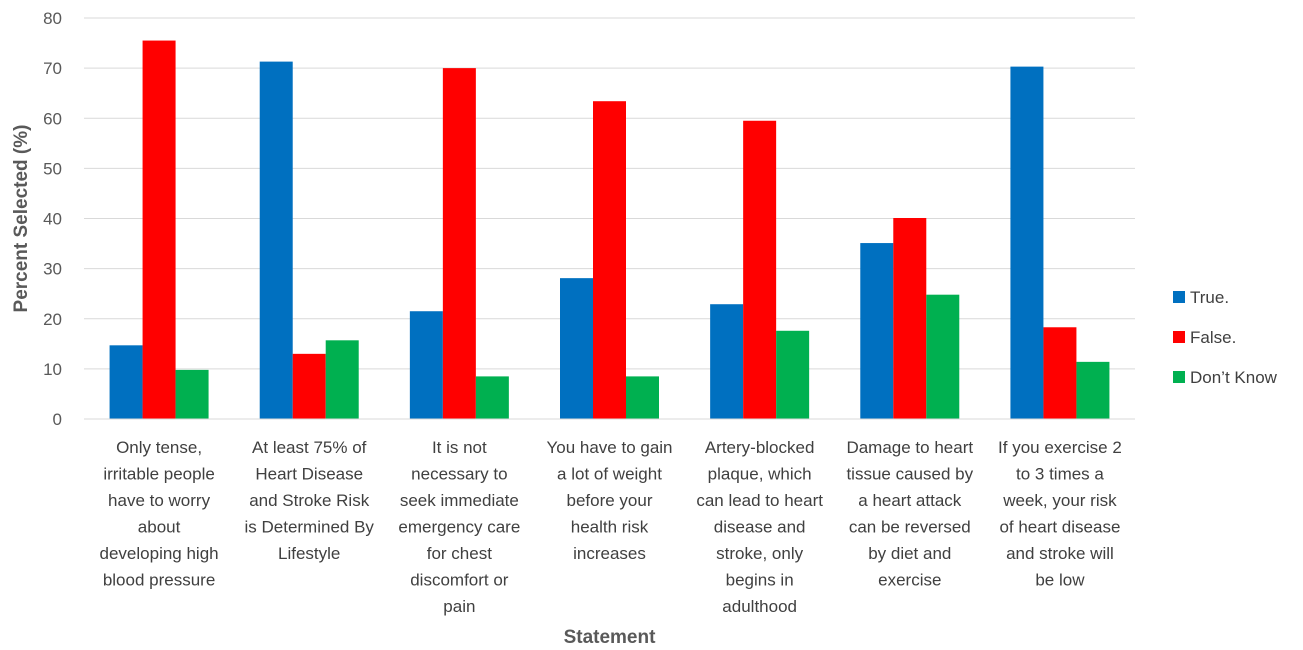  Describe the element at coordinates (1059, 500) in the screenshot. I see `x-category-line: week, your risk` at that location.